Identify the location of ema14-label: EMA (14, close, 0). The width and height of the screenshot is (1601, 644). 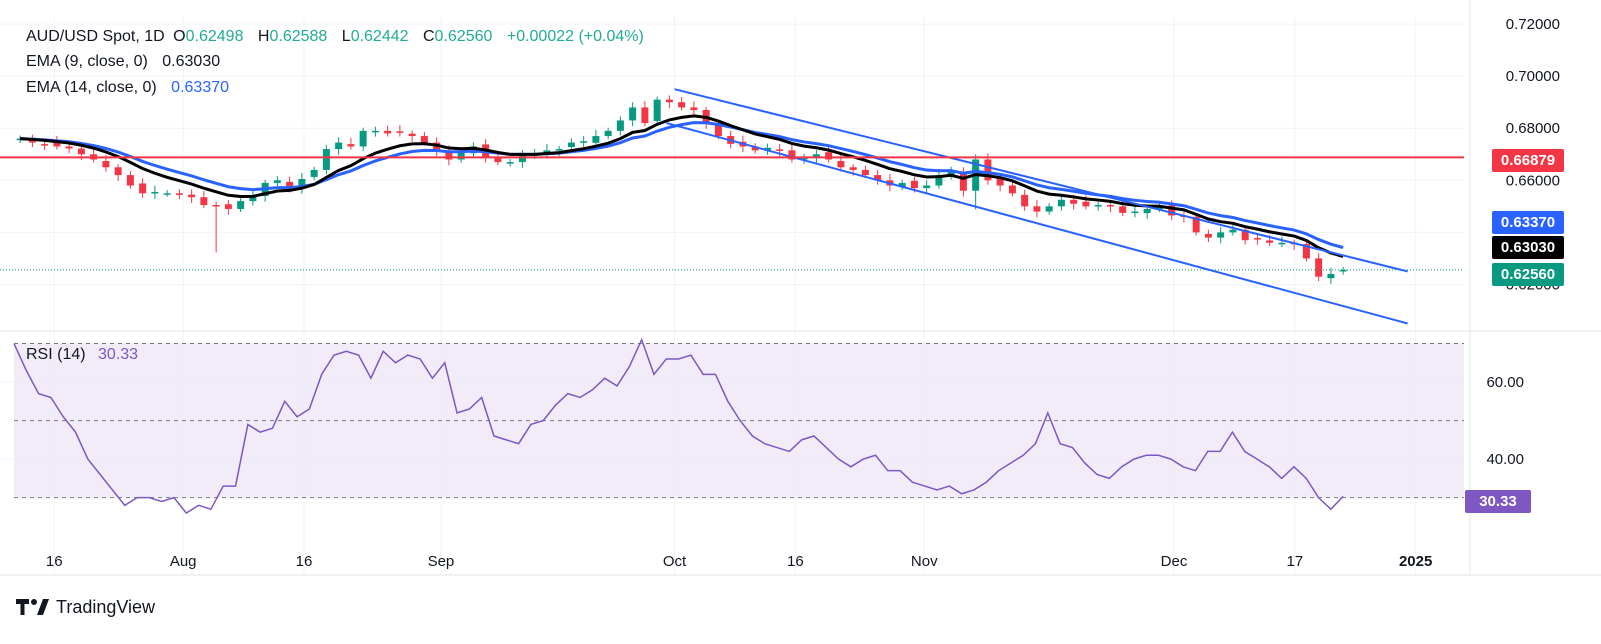
(91, 87).